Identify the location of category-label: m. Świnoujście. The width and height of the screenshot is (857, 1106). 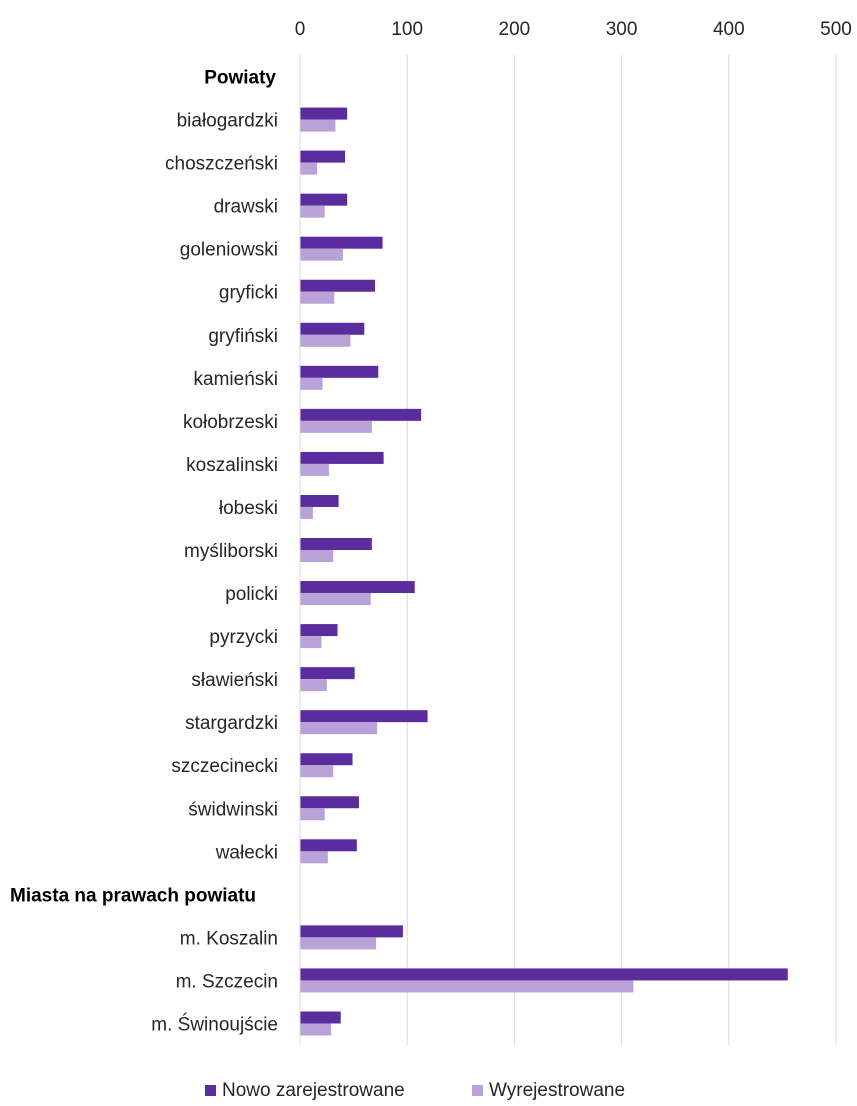
(214, 1024).